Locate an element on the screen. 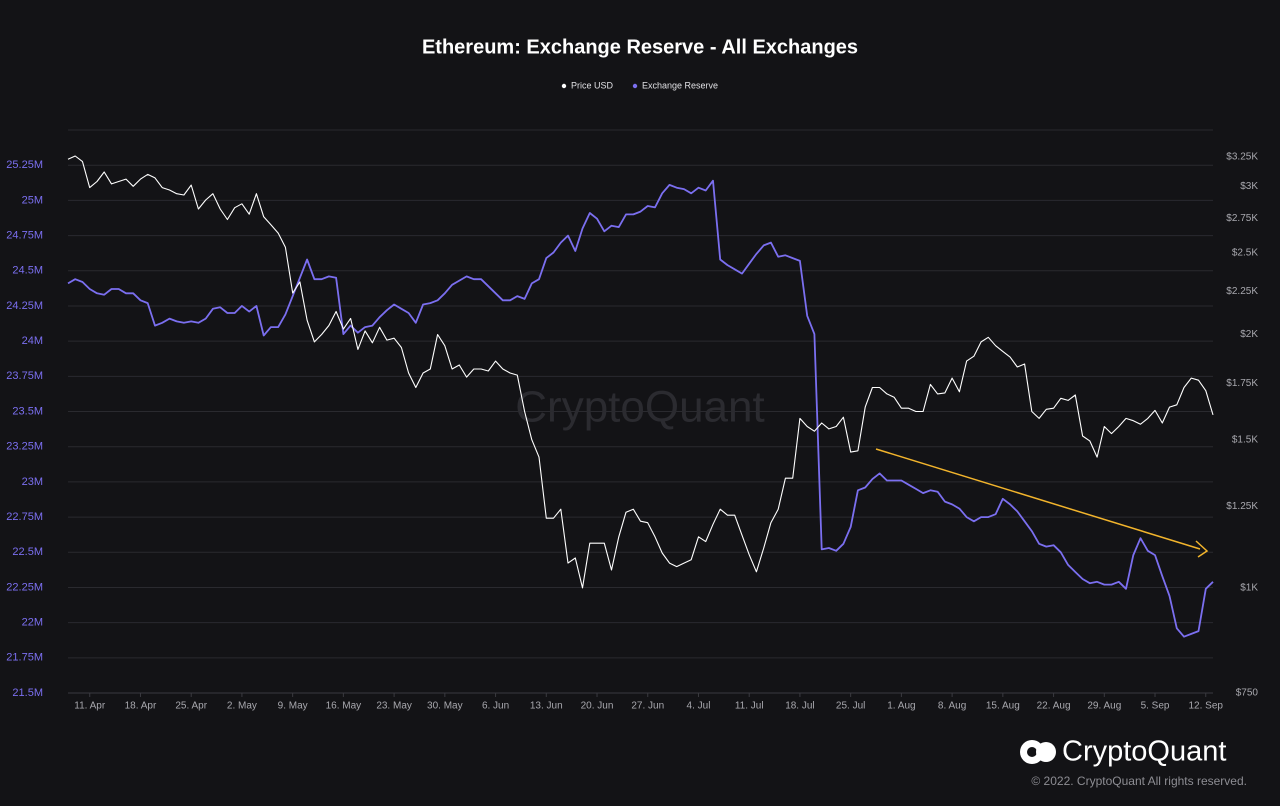  y2-tick-label: $3.25K is located at coordinates (1242, 157).